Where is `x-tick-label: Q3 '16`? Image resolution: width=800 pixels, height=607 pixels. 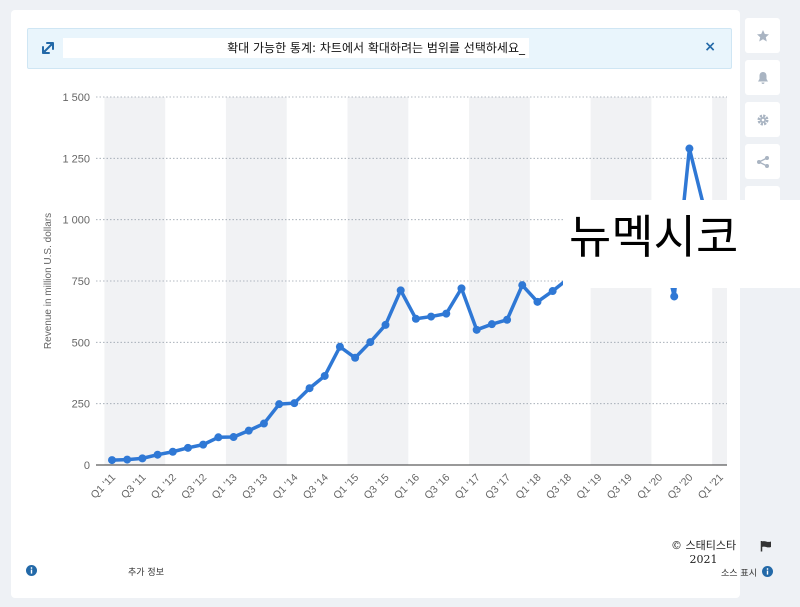
x-tick-label: Q3 '16 is located at coordinates (437, 487).